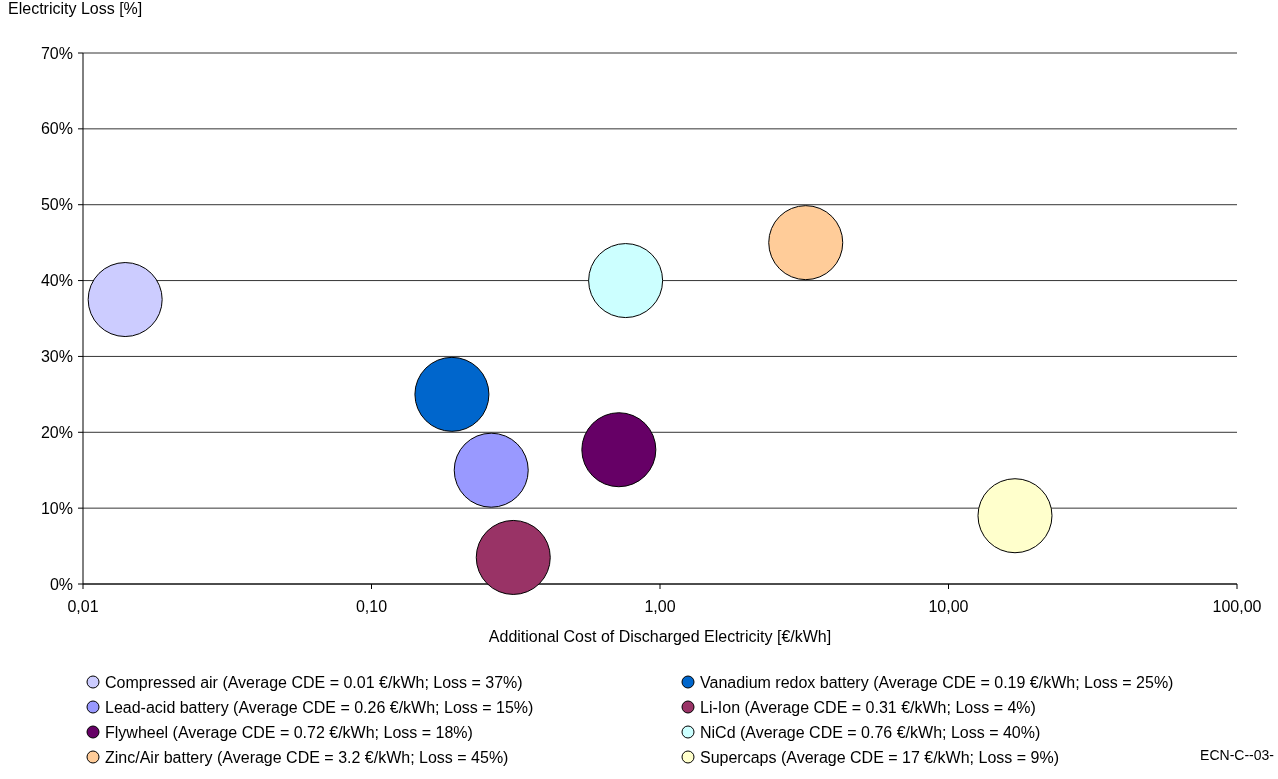 This screenshot has width=1278, height=779. I want to click on x-axis-title: Additional Cost of Discharged Electricity [€/kWh], so click(660, 636).